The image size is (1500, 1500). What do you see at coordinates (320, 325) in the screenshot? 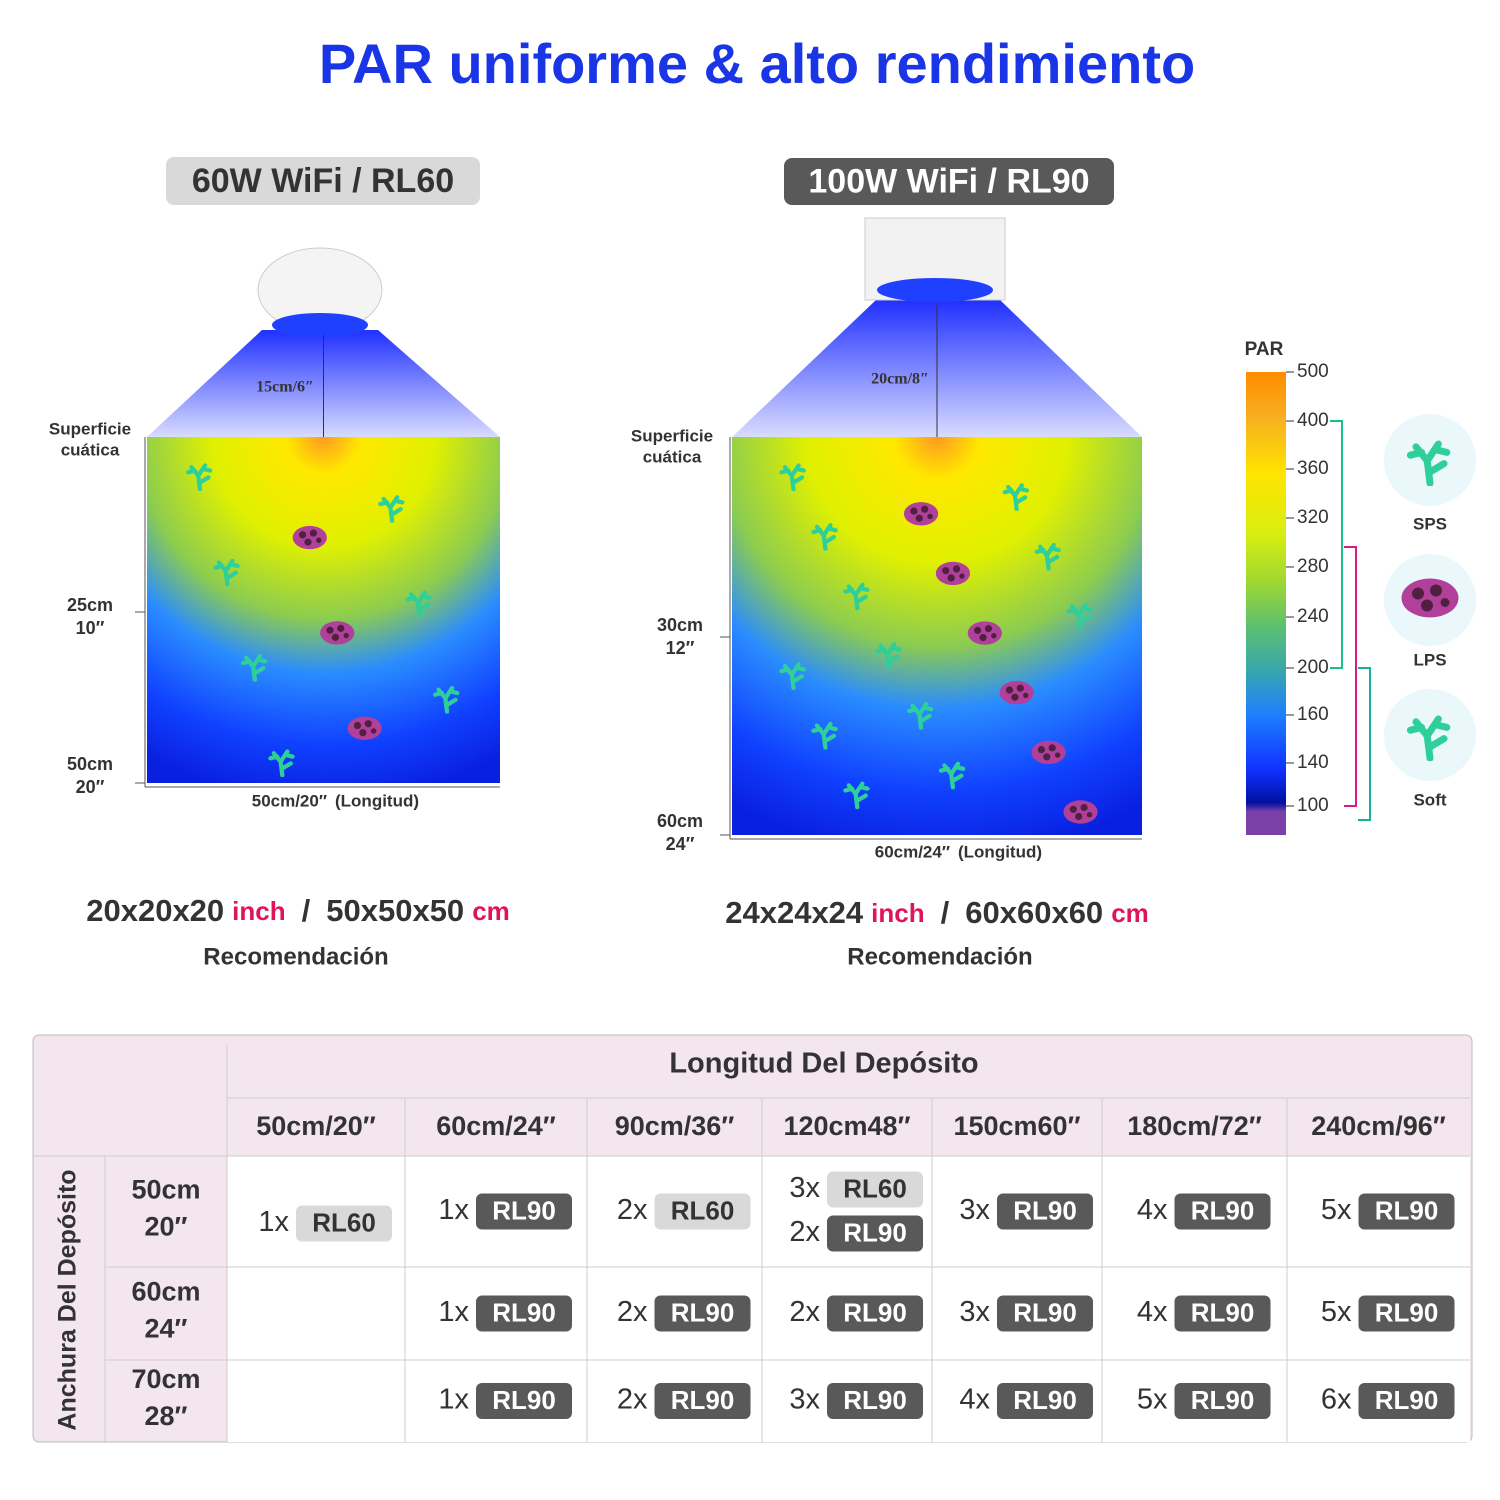
I see `light-lens` at bounding box center [320, 325].